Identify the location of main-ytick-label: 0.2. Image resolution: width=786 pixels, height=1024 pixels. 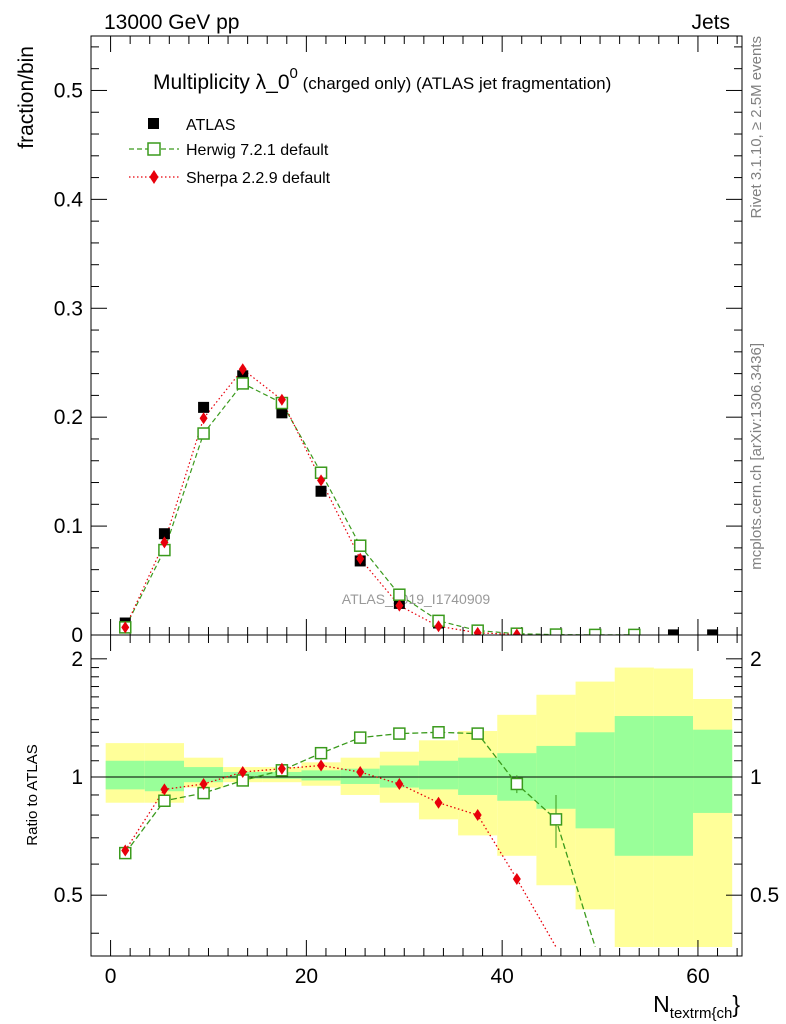
(68, 417).